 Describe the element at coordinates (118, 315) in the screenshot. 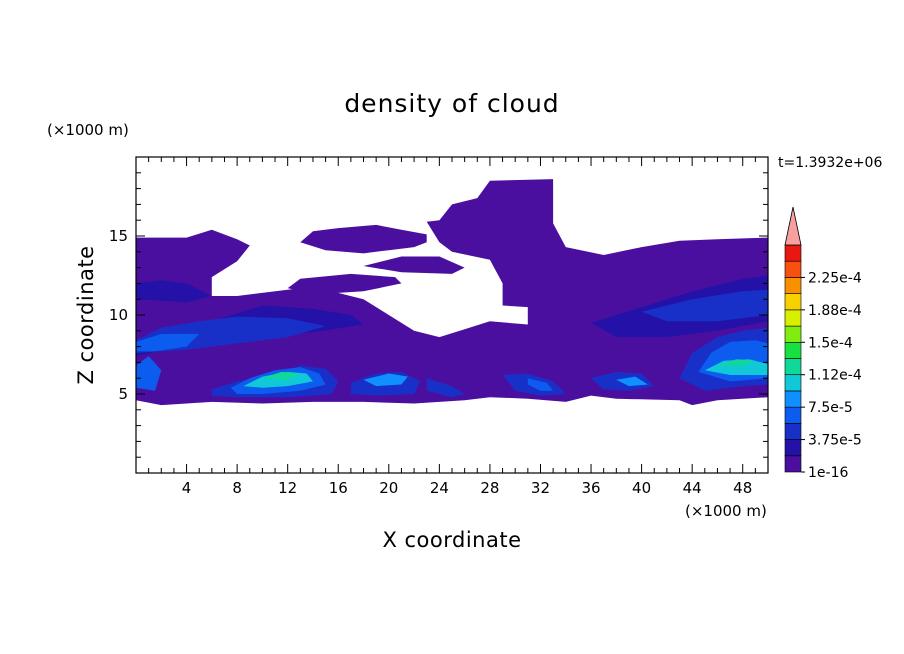

I see `y-tick-label: 10` at that location.